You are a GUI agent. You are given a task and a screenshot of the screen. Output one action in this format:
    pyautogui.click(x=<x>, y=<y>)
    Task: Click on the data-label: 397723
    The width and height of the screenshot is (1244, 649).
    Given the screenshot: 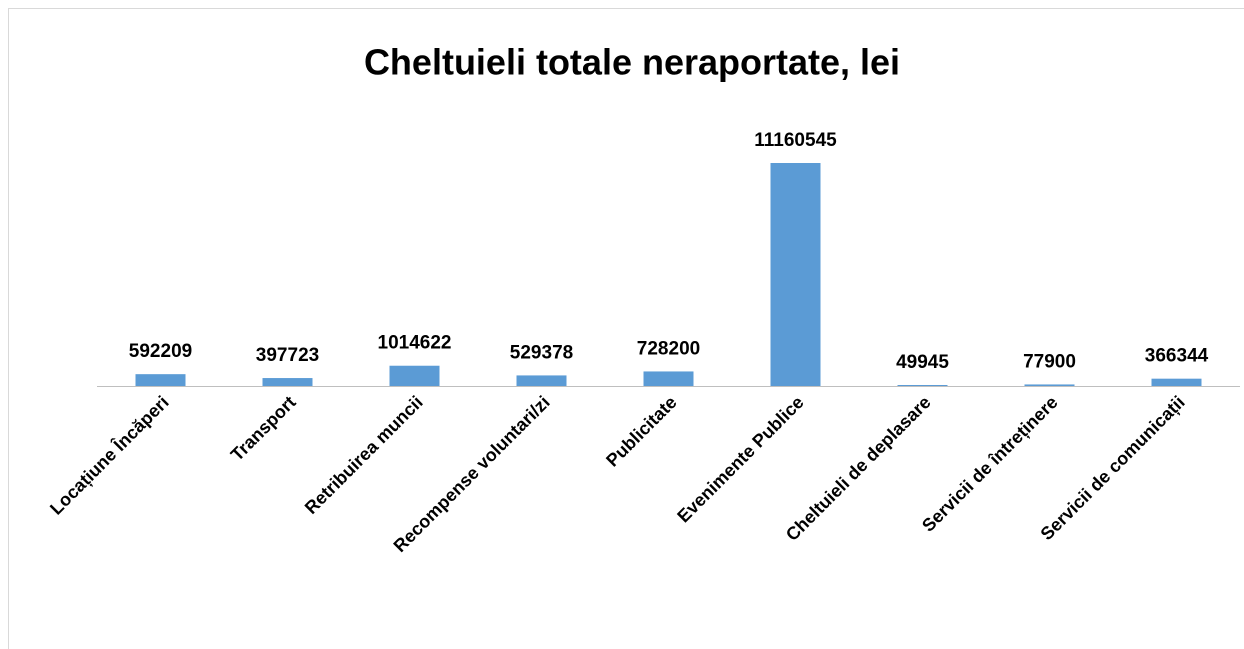 What is the action you would take?
    pyautogui.click(x=287, y=355)
    